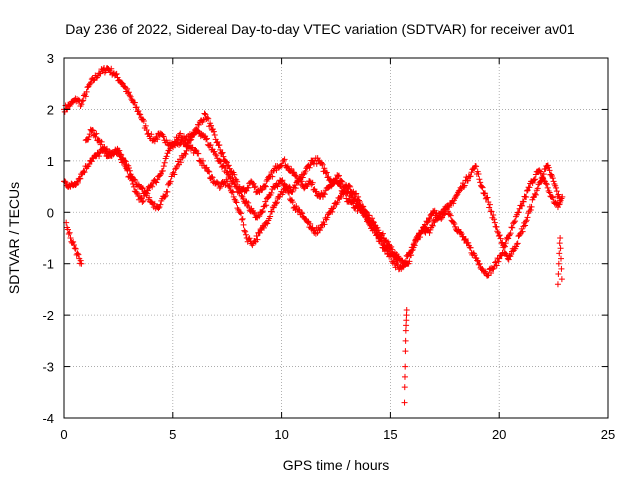 This screenshot has height=480, width=640. Describe the element at coordinates (390, 434) in the screenshot. I see `x-tick-label: 15` at that location.